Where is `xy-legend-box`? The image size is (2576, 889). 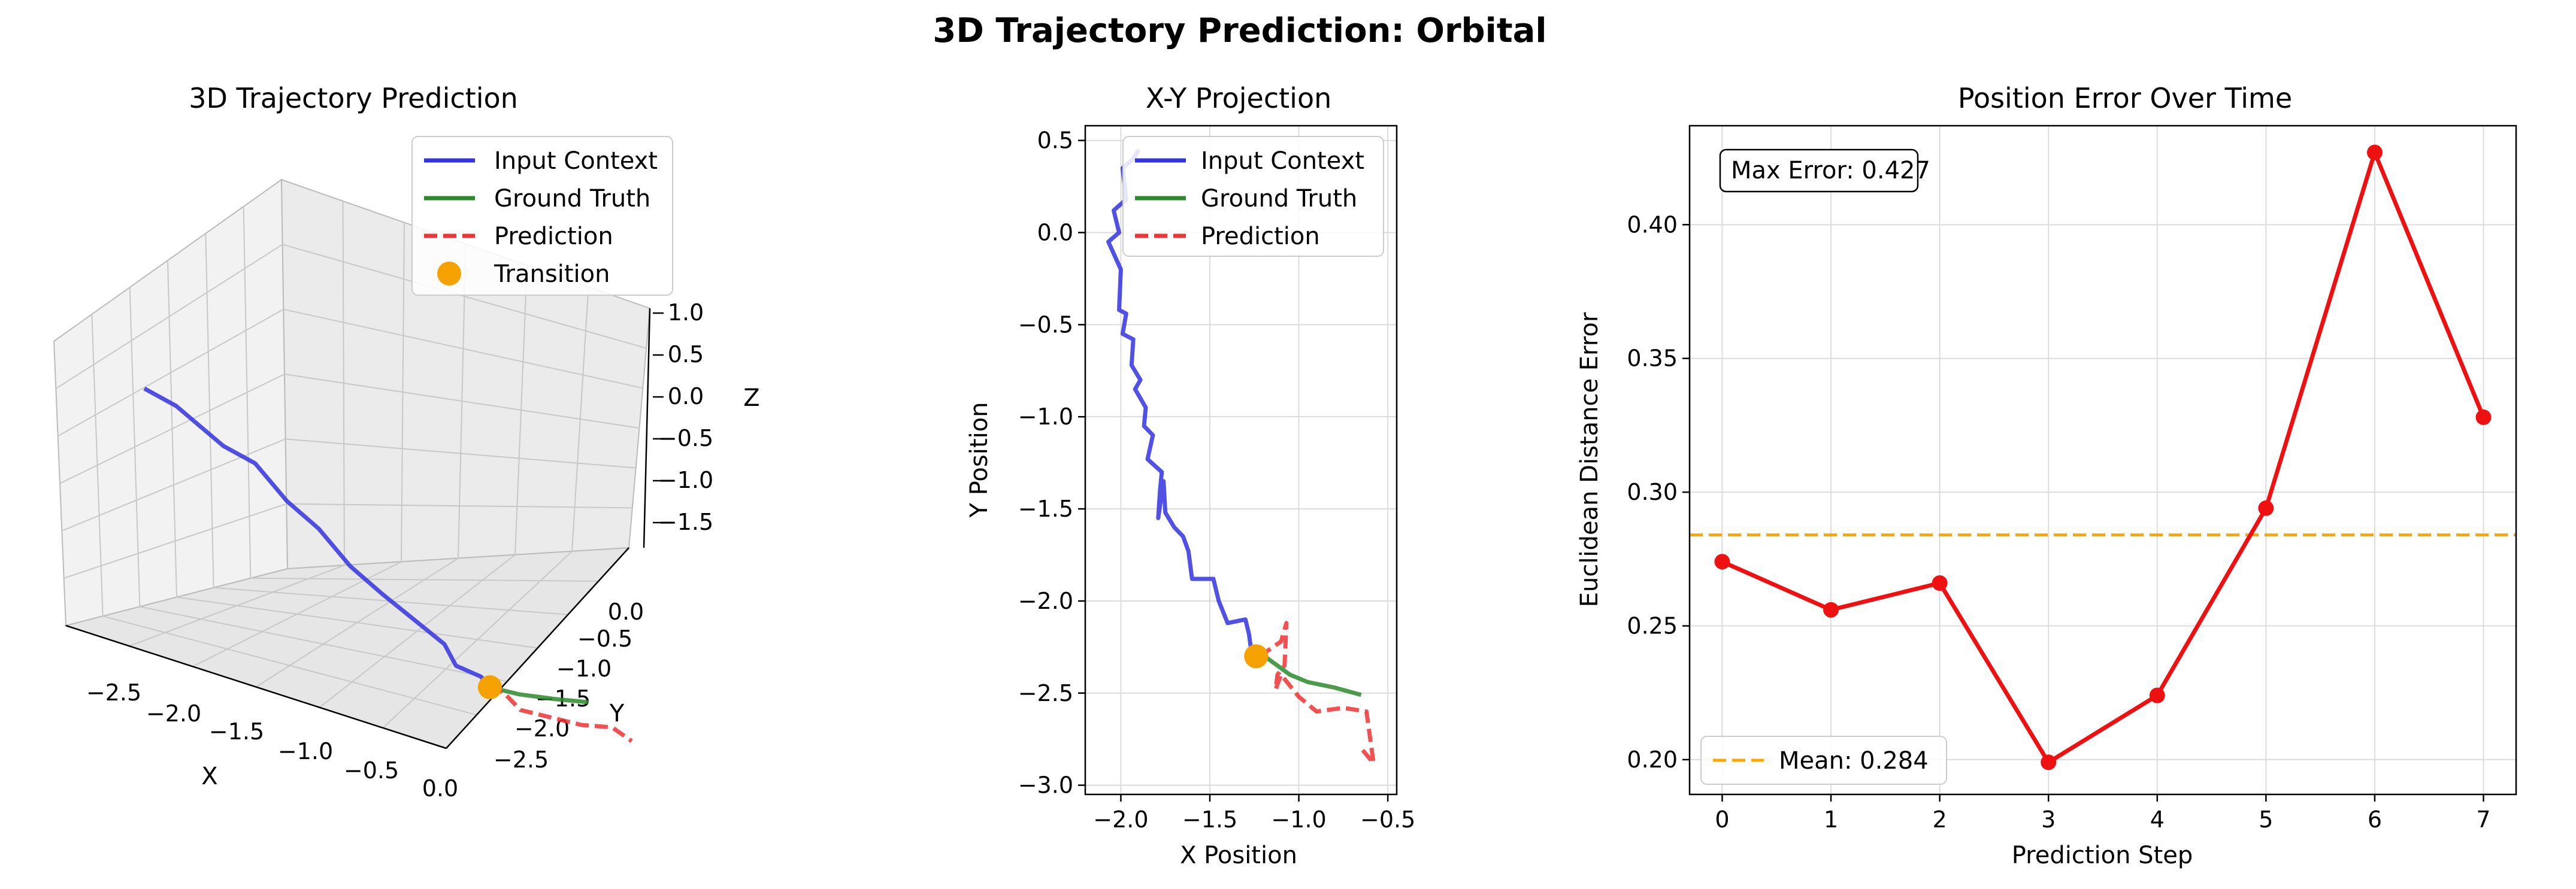
xy-legend-box is located at coordinates (1253, 196).